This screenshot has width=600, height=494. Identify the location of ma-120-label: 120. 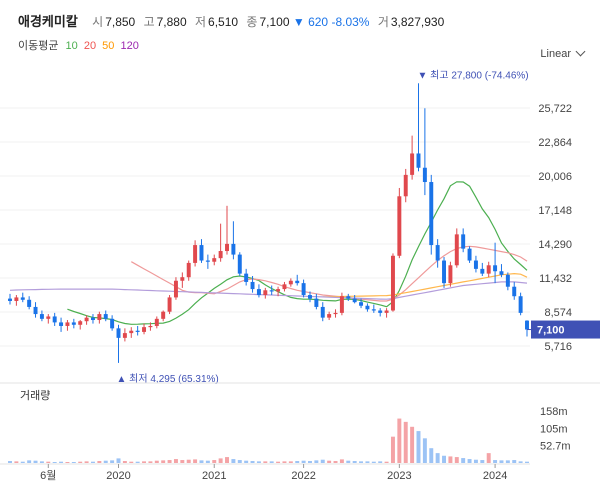
(129, 46).